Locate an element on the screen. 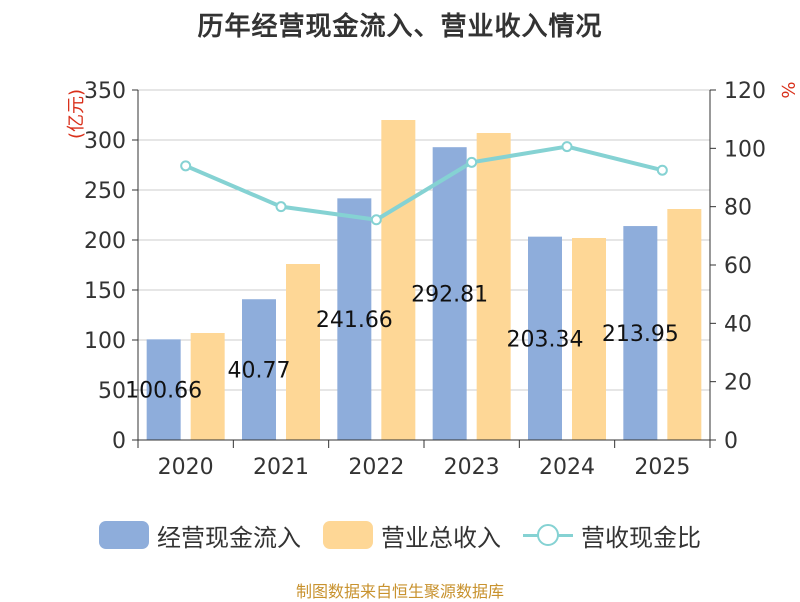 The image size is (800, 602). data-label: 203.34 is located at coordinates (545, 339).